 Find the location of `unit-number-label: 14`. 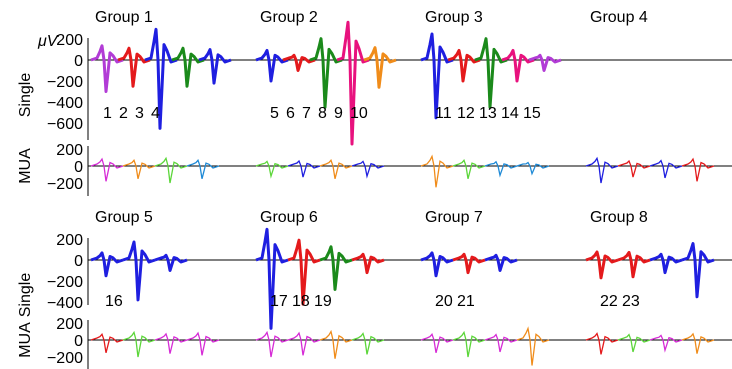

unit-number-label: 14 is located at coordinates (510, 113).